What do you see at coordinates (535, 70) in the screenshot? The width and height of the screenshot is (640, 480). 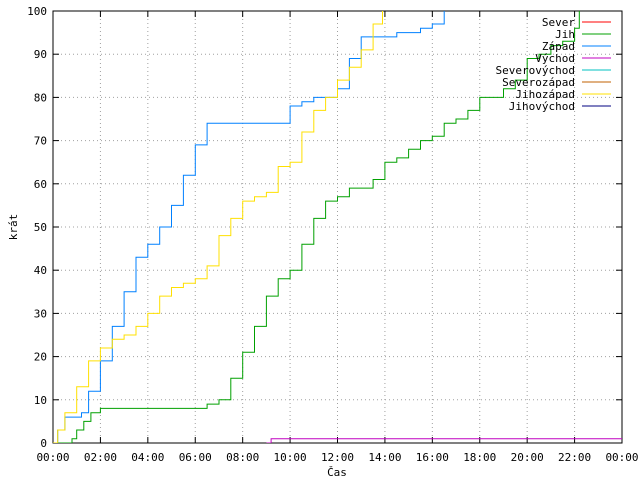 I see `legend-label: Severovýchod` at bounding box center [535, 70].